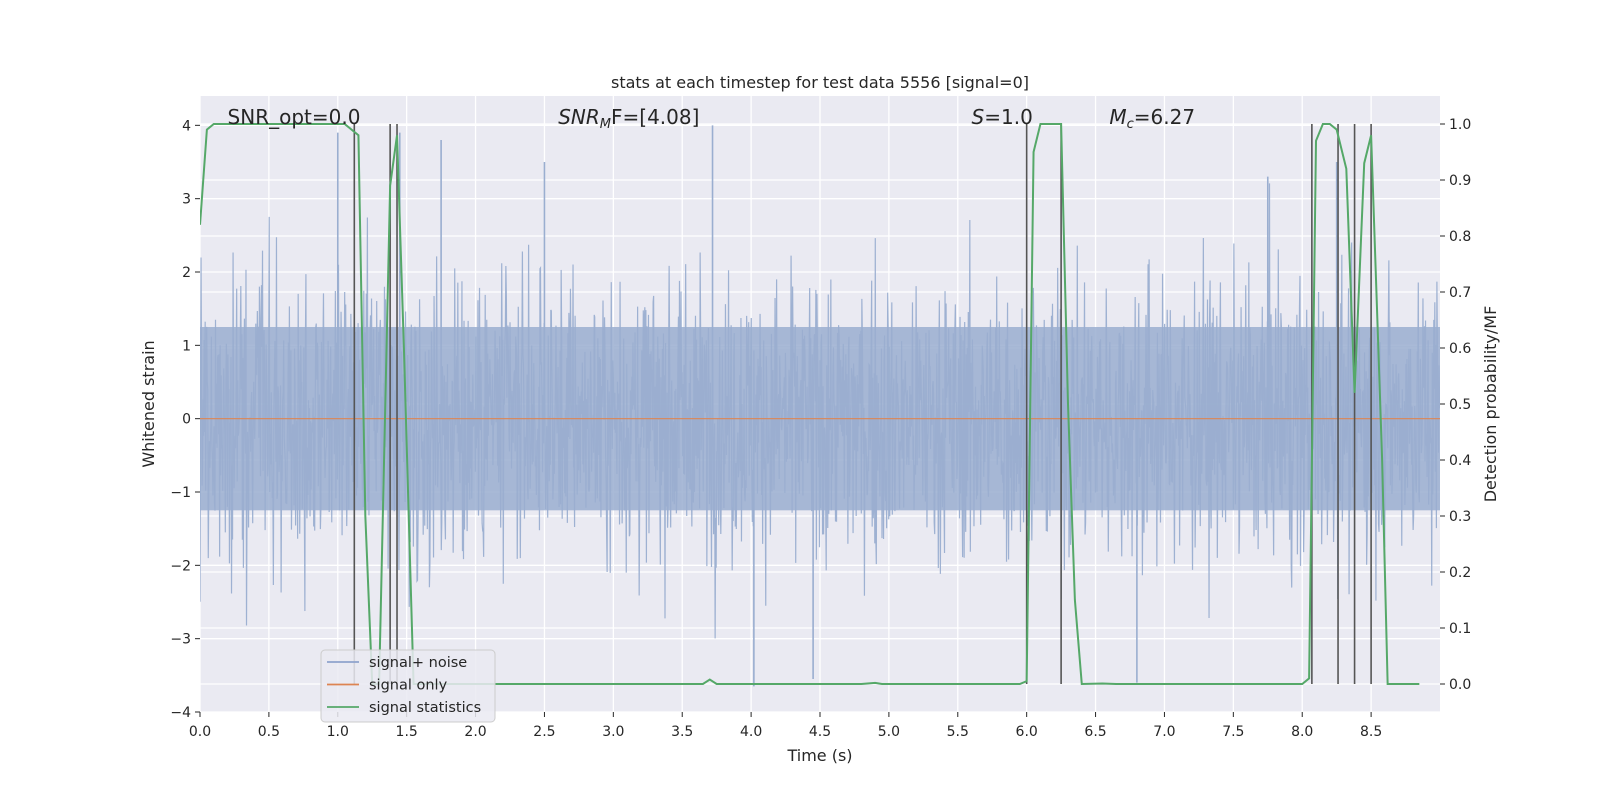 The image size is (1600, 800). Describe the element at coordinates (889, 732) in the screenshot. I see `x-tick-label: 5.0` at that location.